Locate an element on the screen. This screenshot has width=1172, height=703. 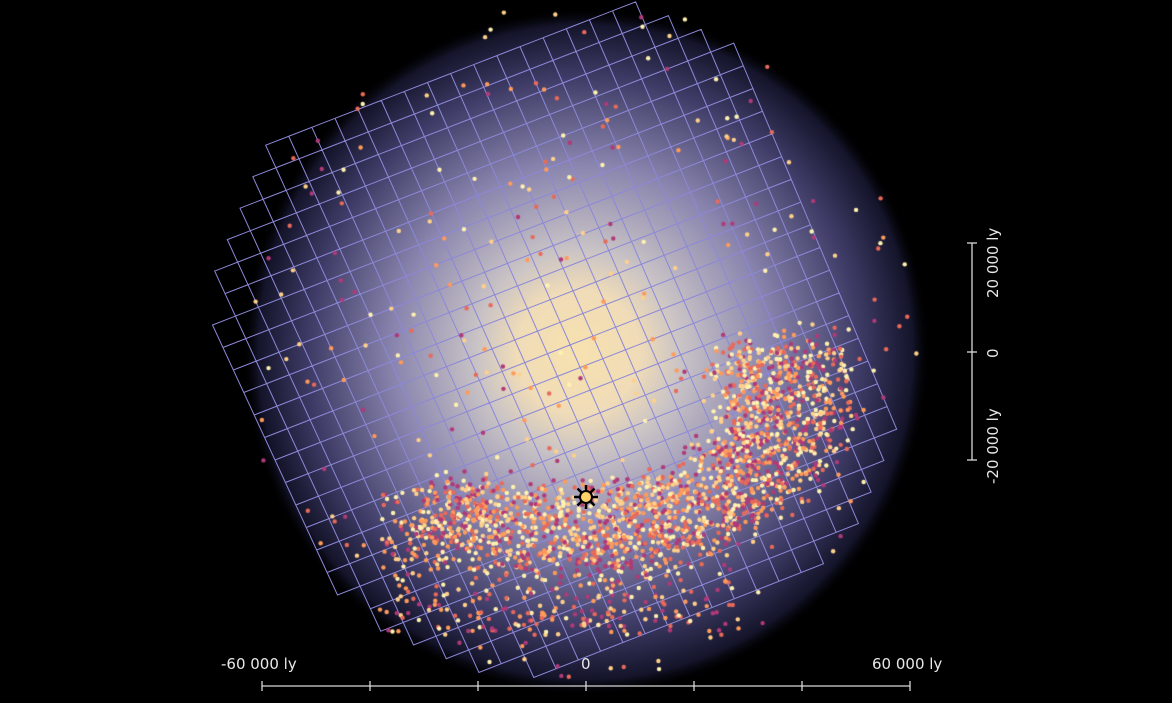
y-tick-label: 20 000 ly is located at coordinates (993, 262).